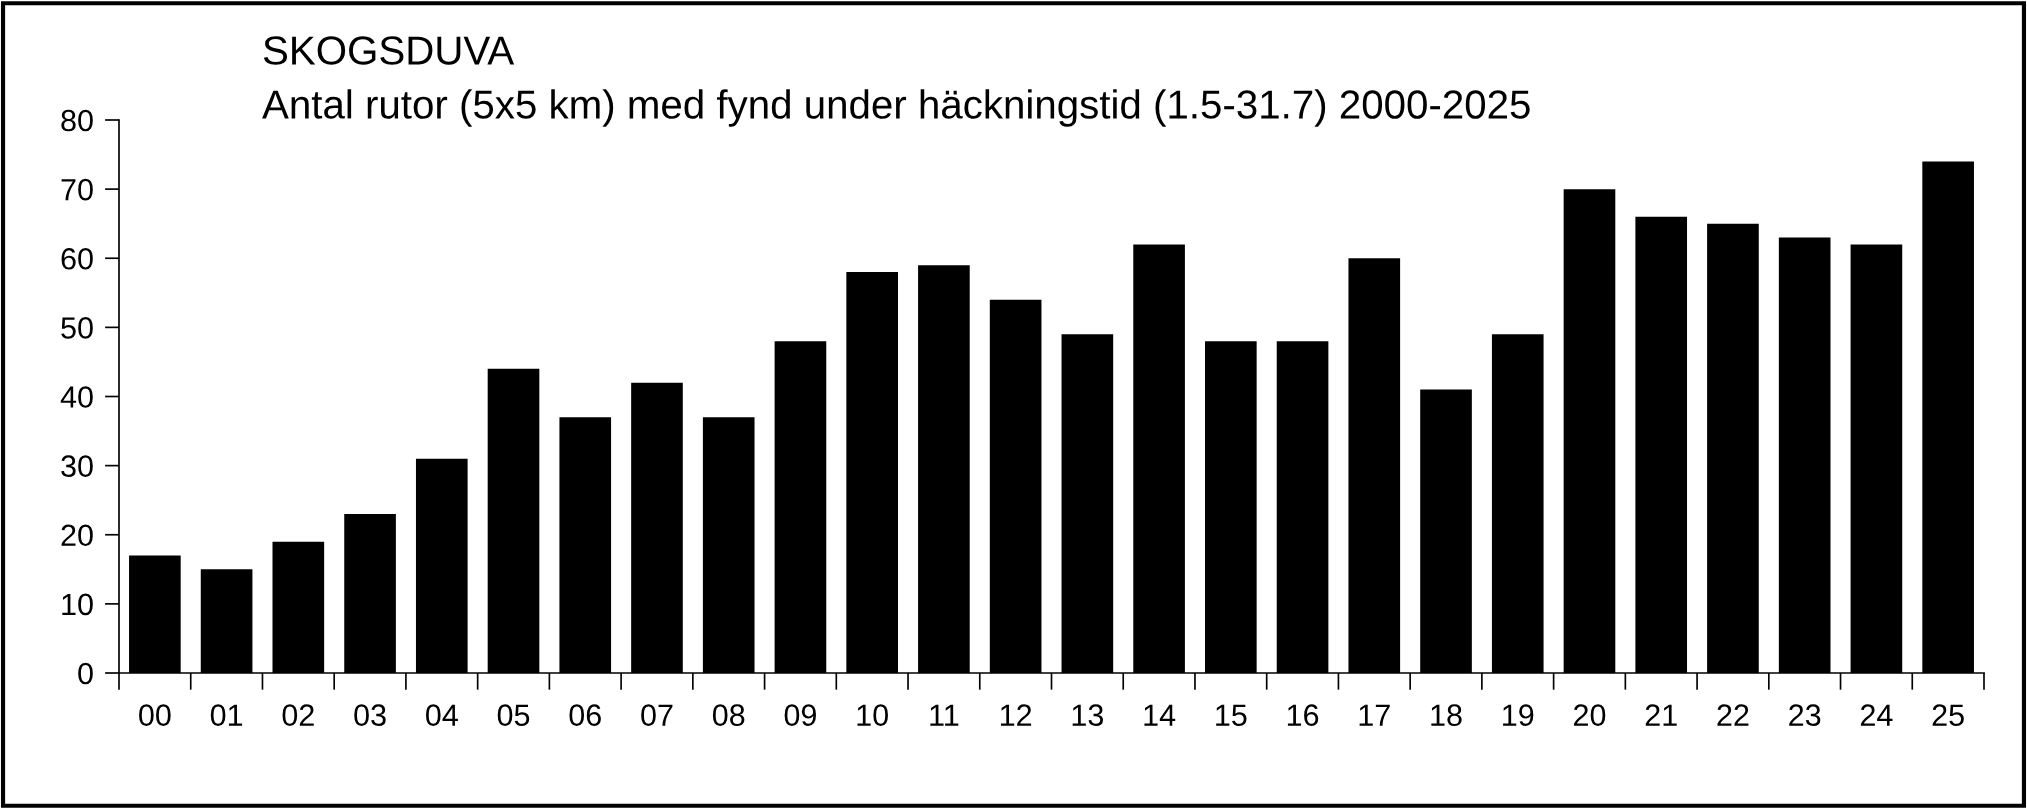  I want to click on y-tick-label: 0, so click(85, 673).